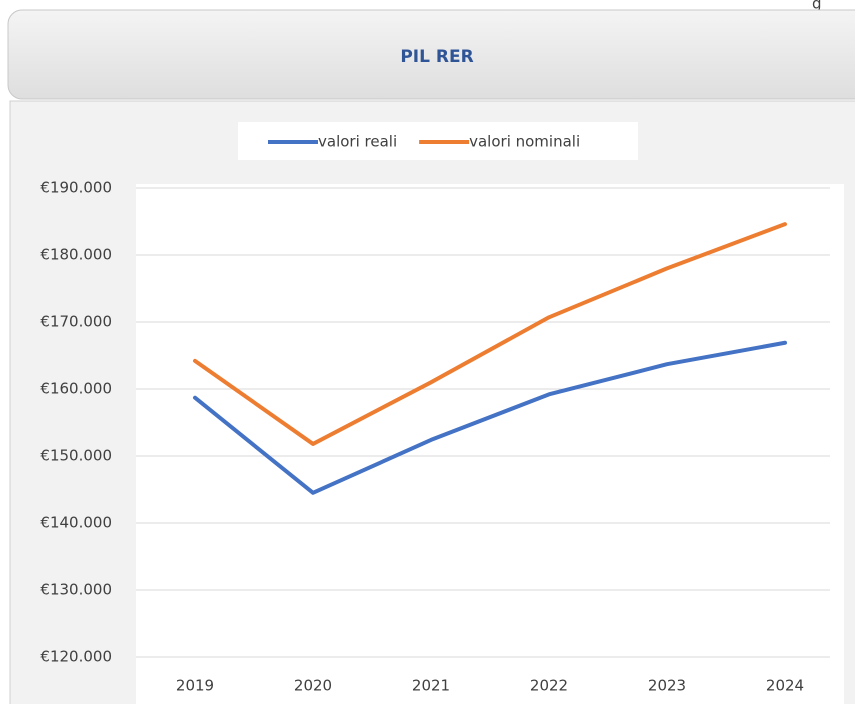  Describe the element at coordinates (76, 523) in the screenshot. I see `y-tick-label: €140.000` at that location.